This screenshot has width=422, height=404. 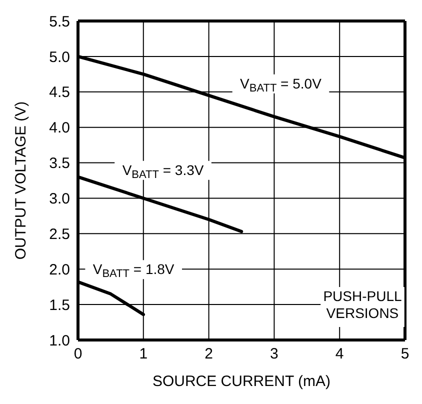 I want to click on x-tick-label: 2, so click(x=208, y=354).